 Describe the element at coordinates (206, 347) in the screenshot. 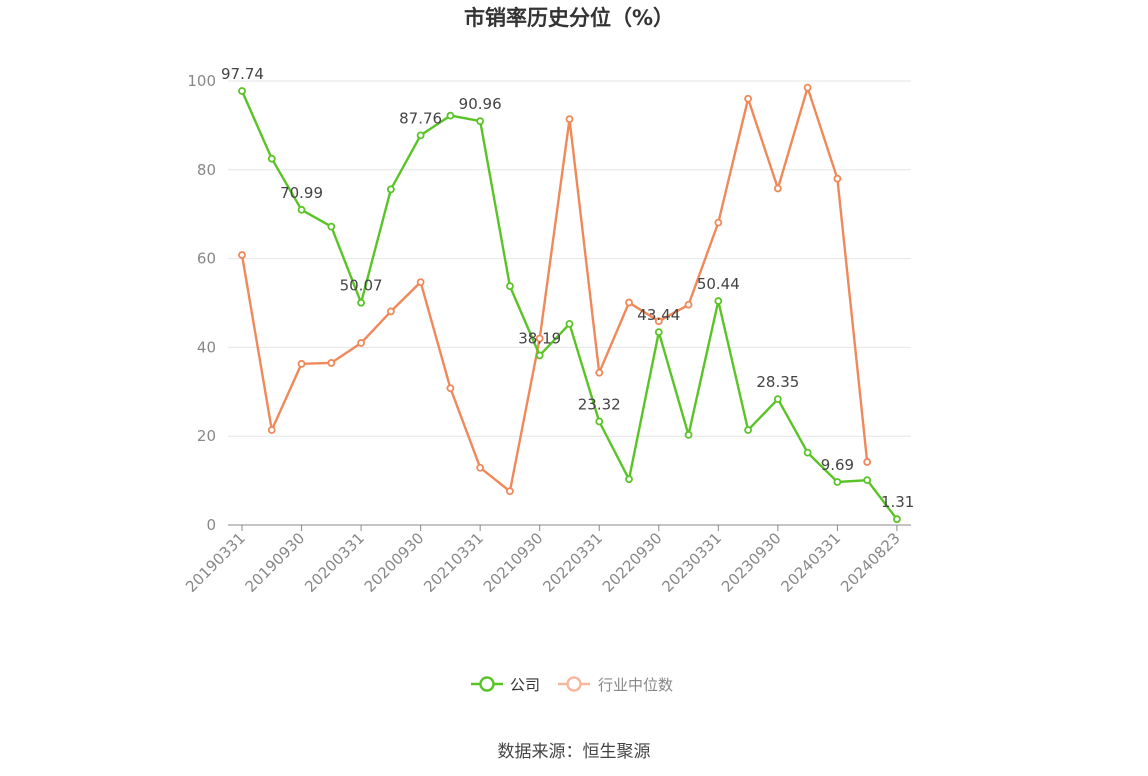

I see `y-tick-label: 40` at that location.